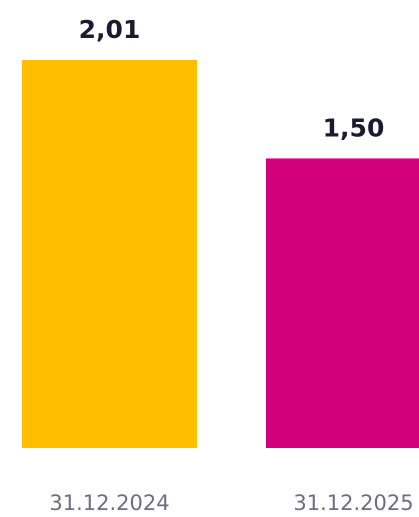 Image resolution: width=419 pixels, height=517 pixels. I want to click on x-axis-tick-labels: 31.12.2024 31.12.2025, so click(231, 503).